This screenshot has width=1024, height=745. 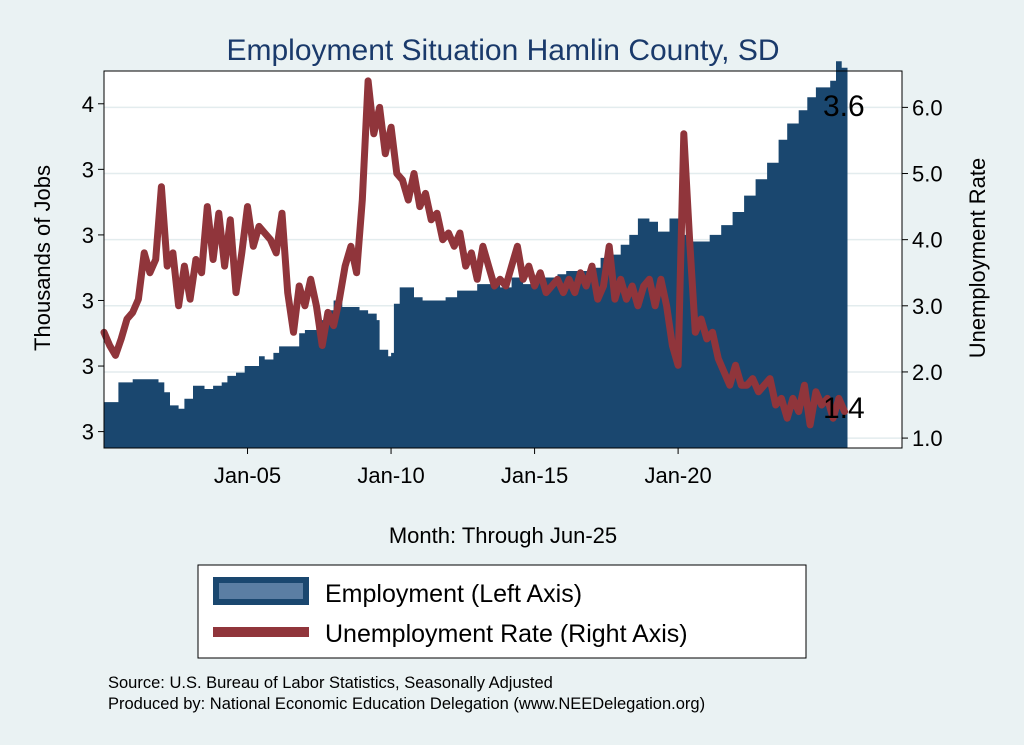 I want to click on left-axis: 3 3 3 3 3 4, so click(x=93, y=268).